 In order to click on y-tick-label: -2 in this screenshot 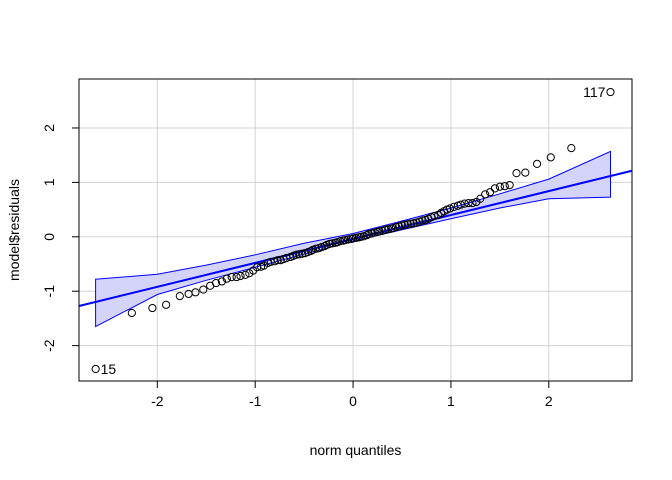, I will do `click(49, 345)`.